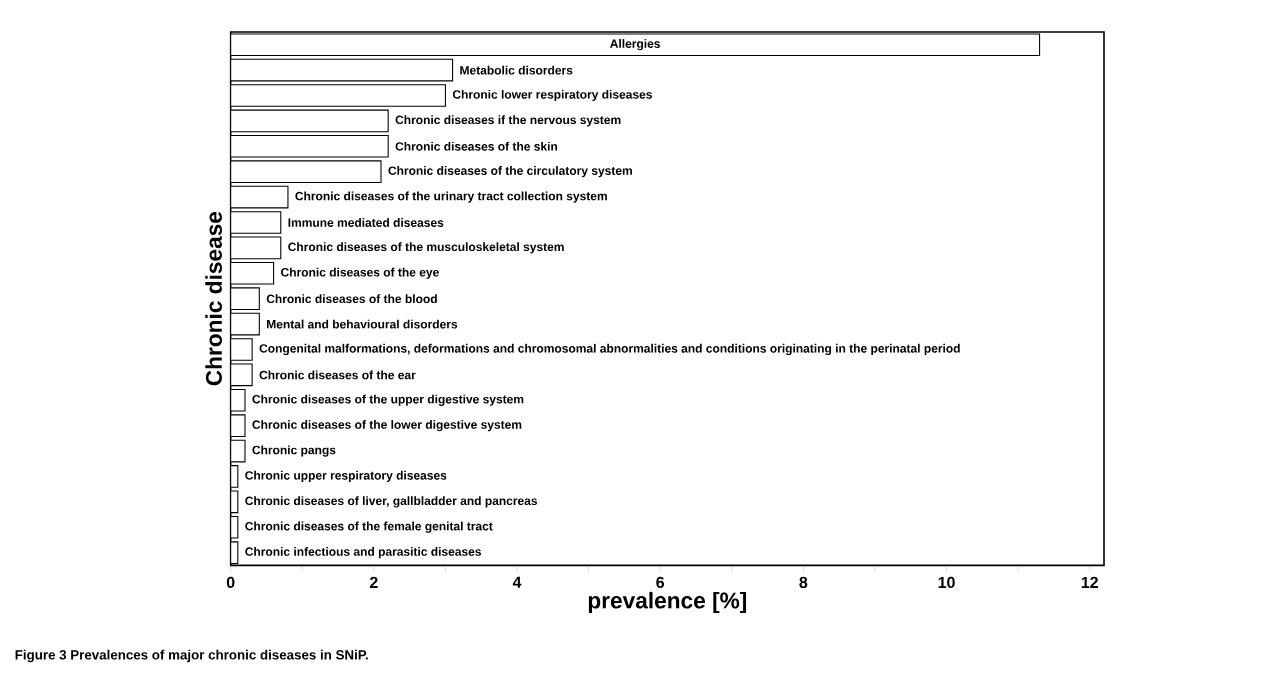 The height and width of the screenshot is (676, 1281). What do you see at coordinates (1089, 582) in the screenshot?
I see `x-tick-label: 12` at bounding box center [1089, 582].